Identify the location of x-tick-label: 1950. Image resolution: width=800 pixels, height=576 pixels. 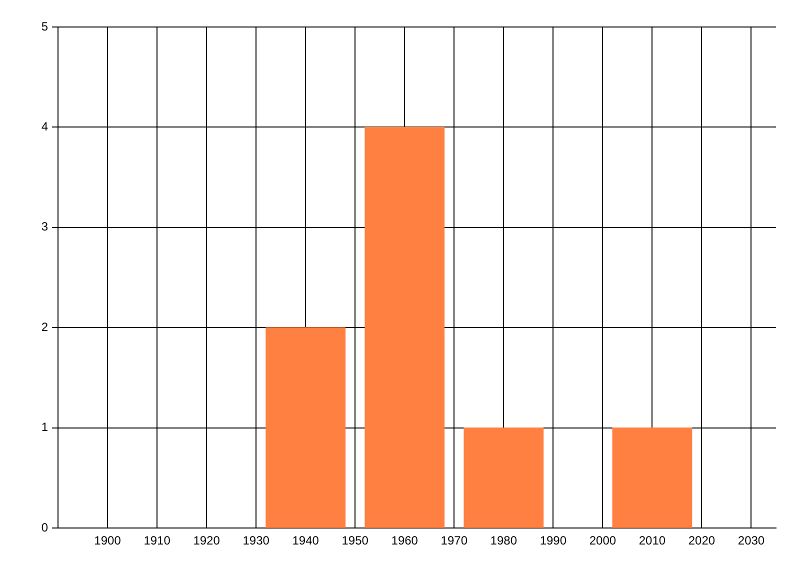
(355, 541).